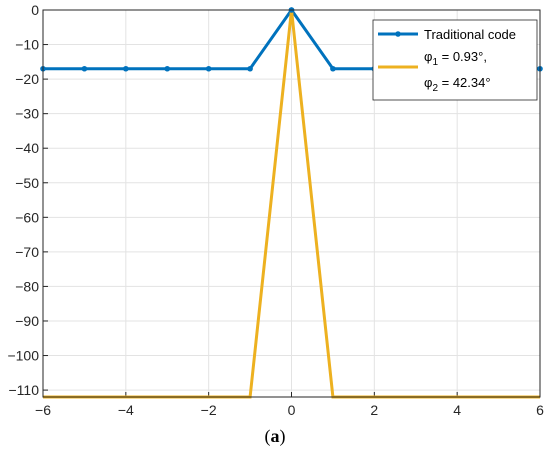  Describe the element at coordinates (126, 410) in the screenshot. I see `x-tick-label: −4` at that location.